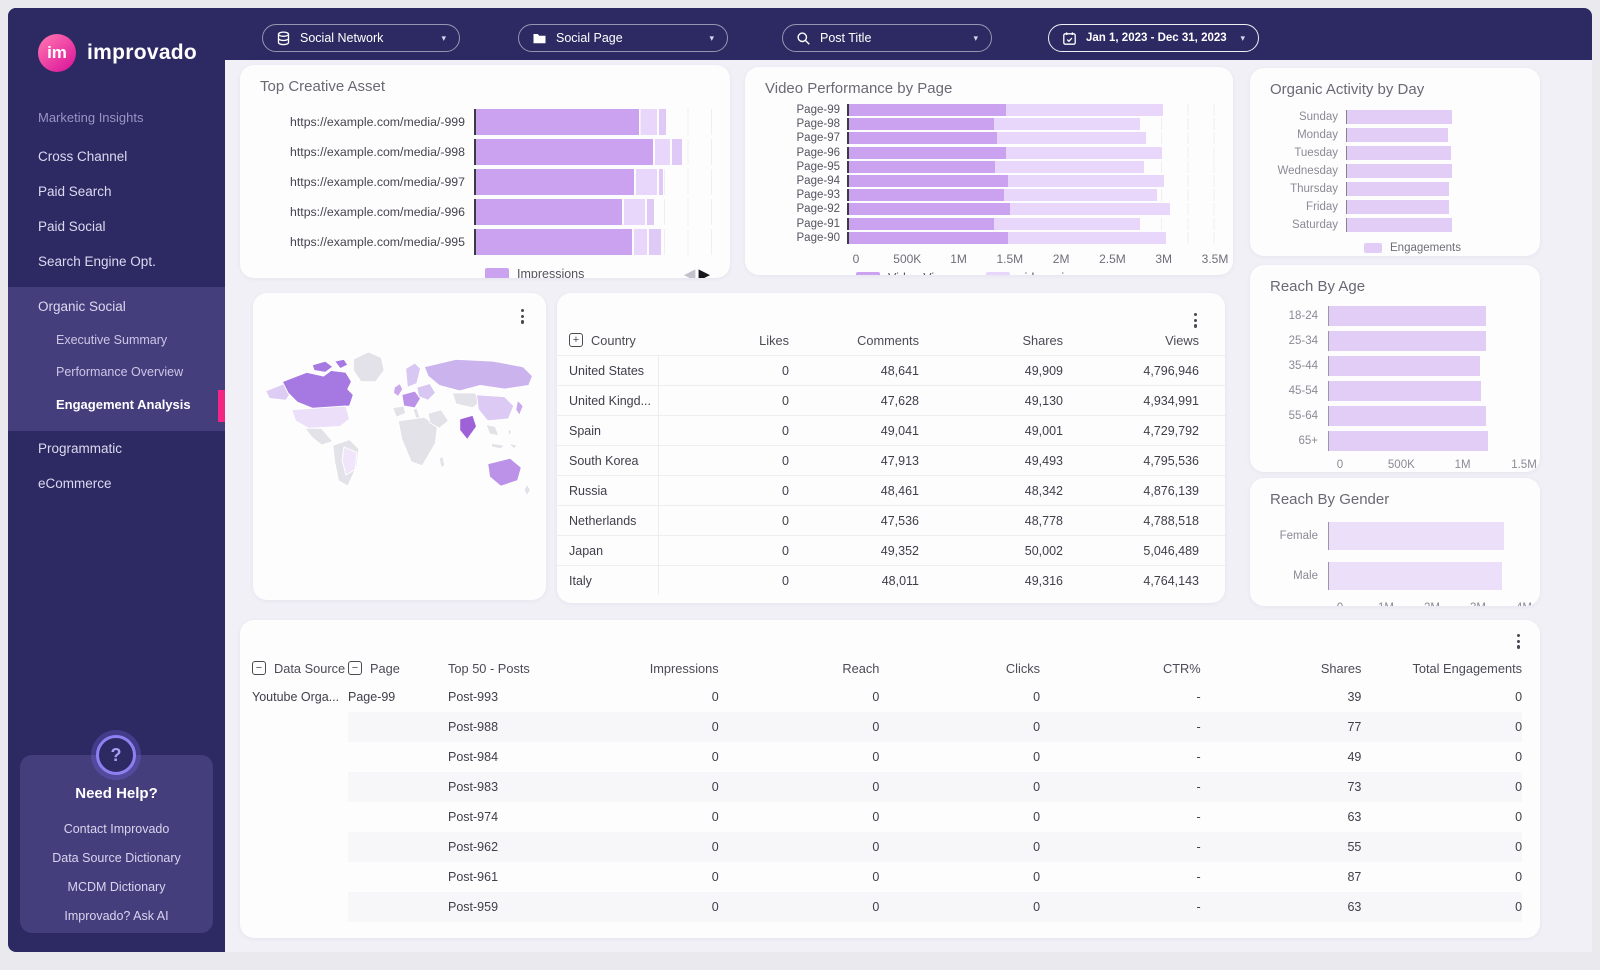 This screenshot has height=970, width=1600. Describe the element at coordinates (400, 426) in the screenshot. I see `world-map` at that location.